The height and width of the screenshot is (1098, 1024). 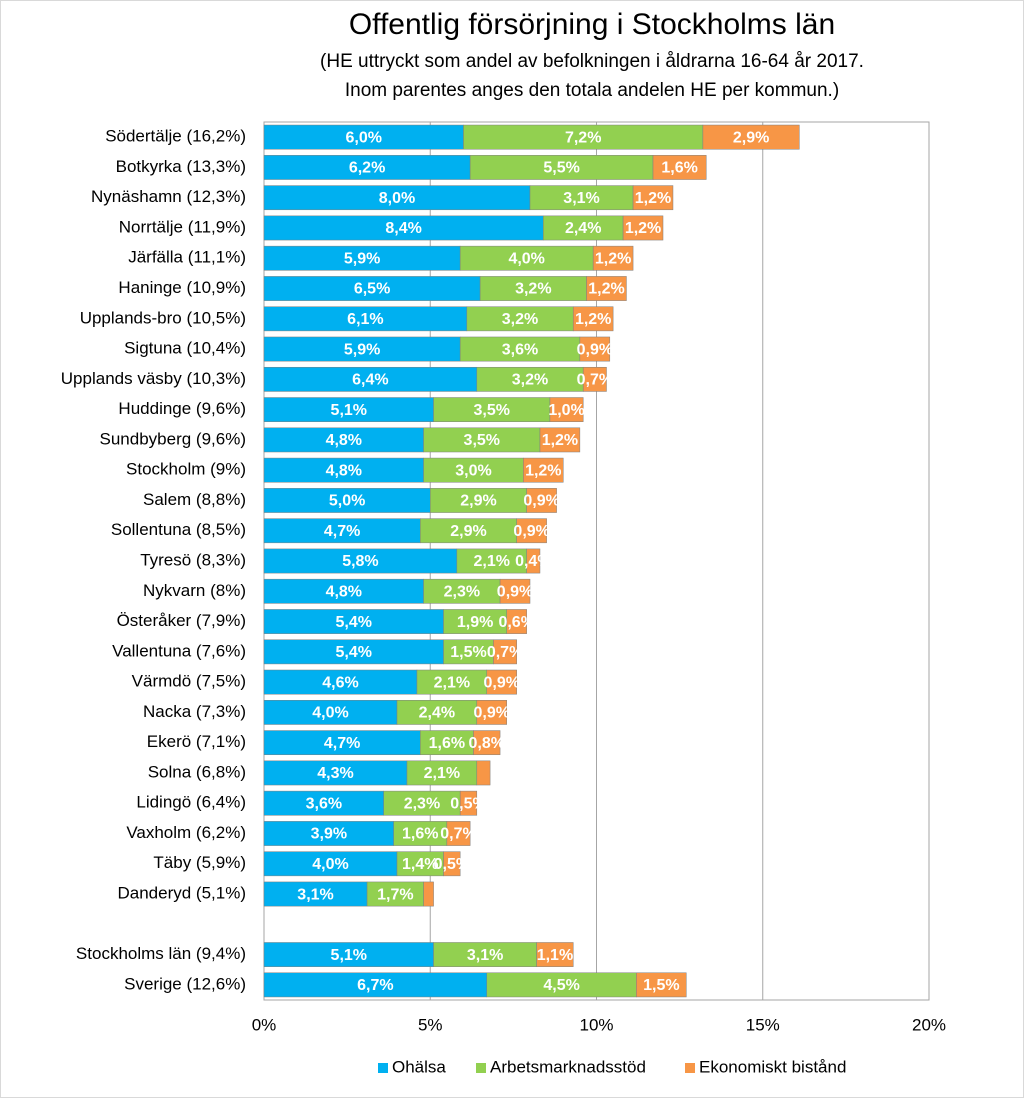 What do you see at coordinates (583, 228) in the screenshot?
I see `value-label: 2,4%` at bounding box center [583, 228].